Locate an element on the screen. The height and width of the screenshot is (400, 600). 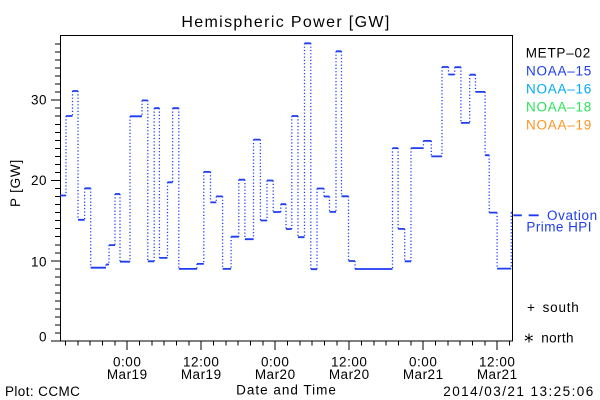
svg-text: NOAA–18 is located at coordinates (559, 107).